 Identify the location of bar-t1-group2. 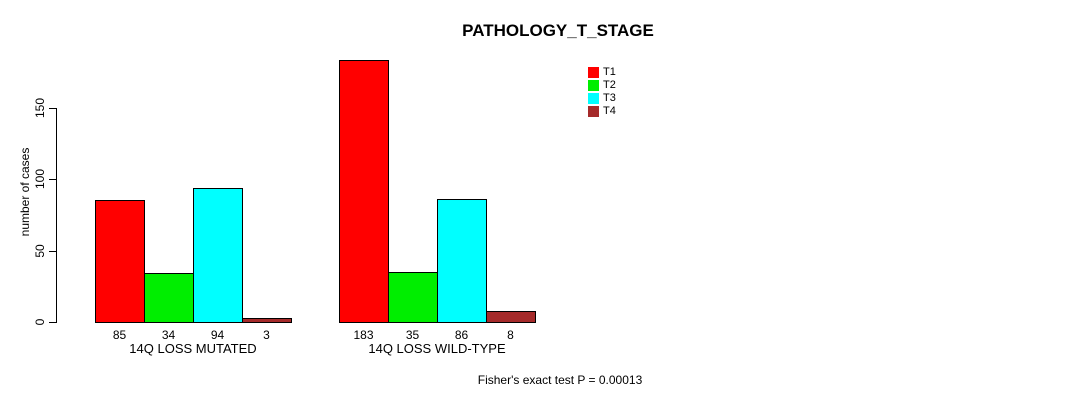
(364, 191).